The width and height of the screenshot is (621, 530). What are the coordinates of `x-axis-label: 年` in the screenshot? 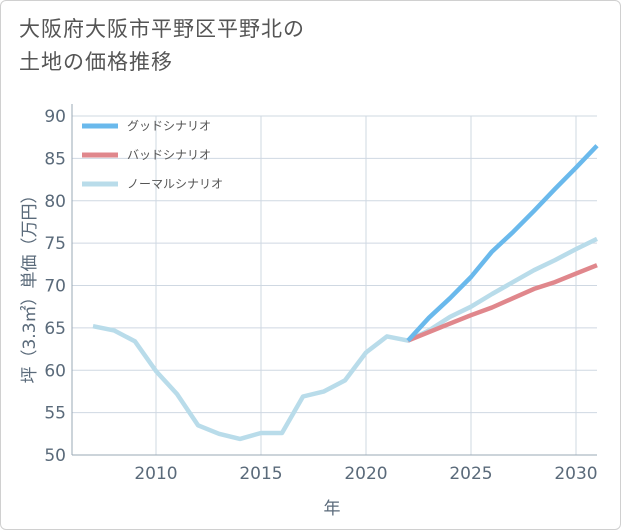 It's located at (332, 509).